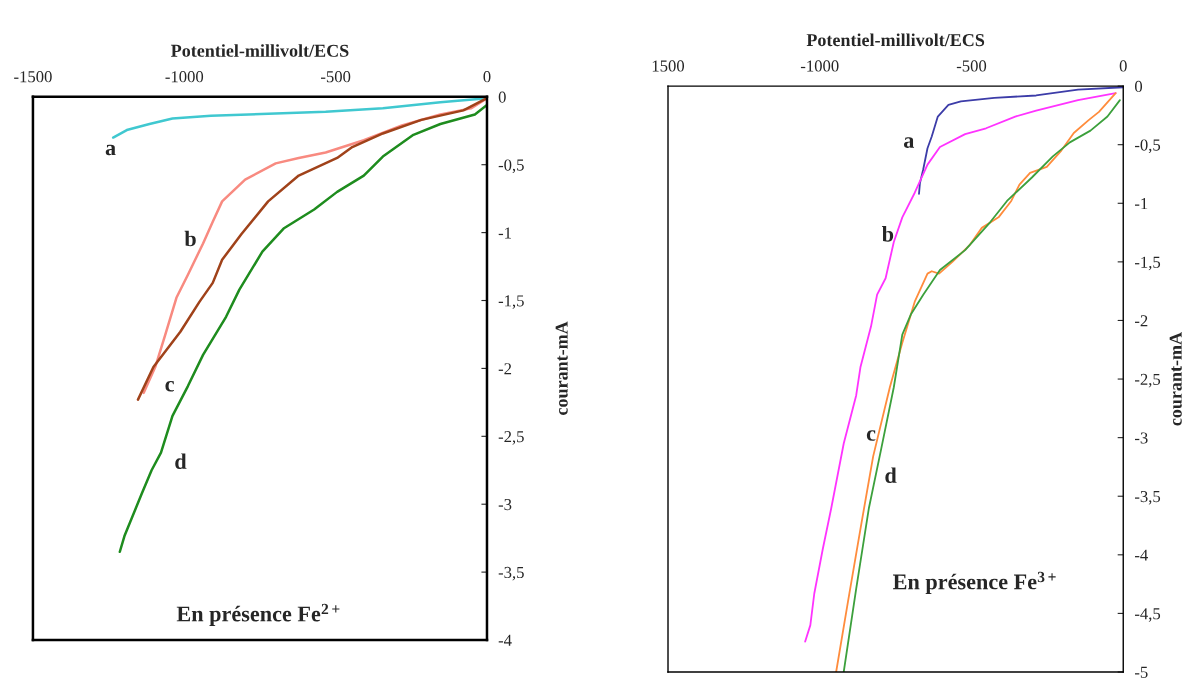  What do you see at coordinates (1147, 615) in the screenshot?
I see `y-tick-label: -4,5` at bounding box center [1147, 615].